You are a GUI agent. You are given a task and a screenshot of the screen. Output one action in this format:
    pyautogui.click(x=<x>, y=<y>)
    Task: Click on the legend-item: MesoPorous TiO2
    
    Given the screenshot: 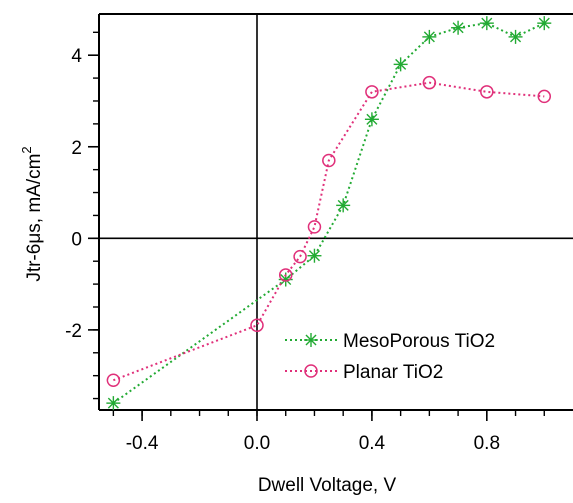 What is the action you would take?
    pyautogui.click(x=390, y=341)
    